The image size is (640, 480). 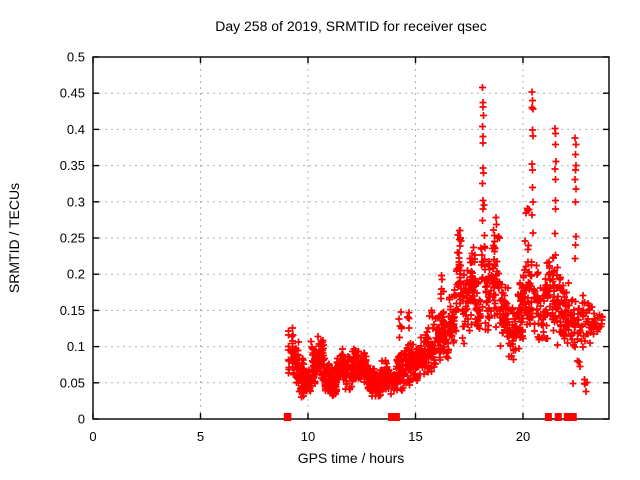 I want to click on x-tick-label: 20, so click(x=523, y=436).